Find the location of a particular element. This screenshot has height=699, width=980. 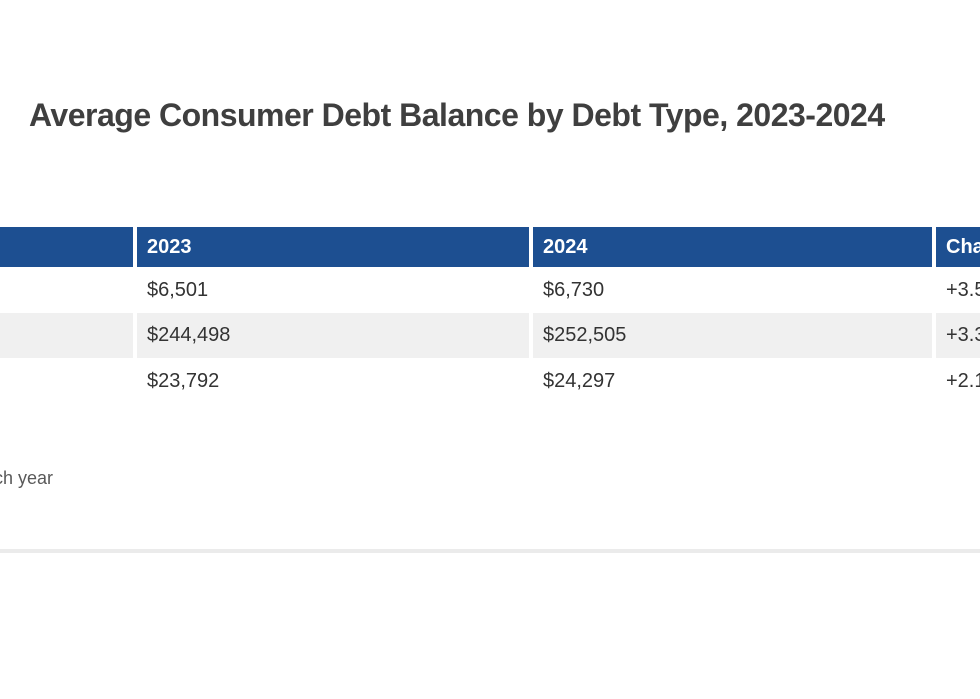

cell-change-value: +2.1% is located at coordinates (956, 381).